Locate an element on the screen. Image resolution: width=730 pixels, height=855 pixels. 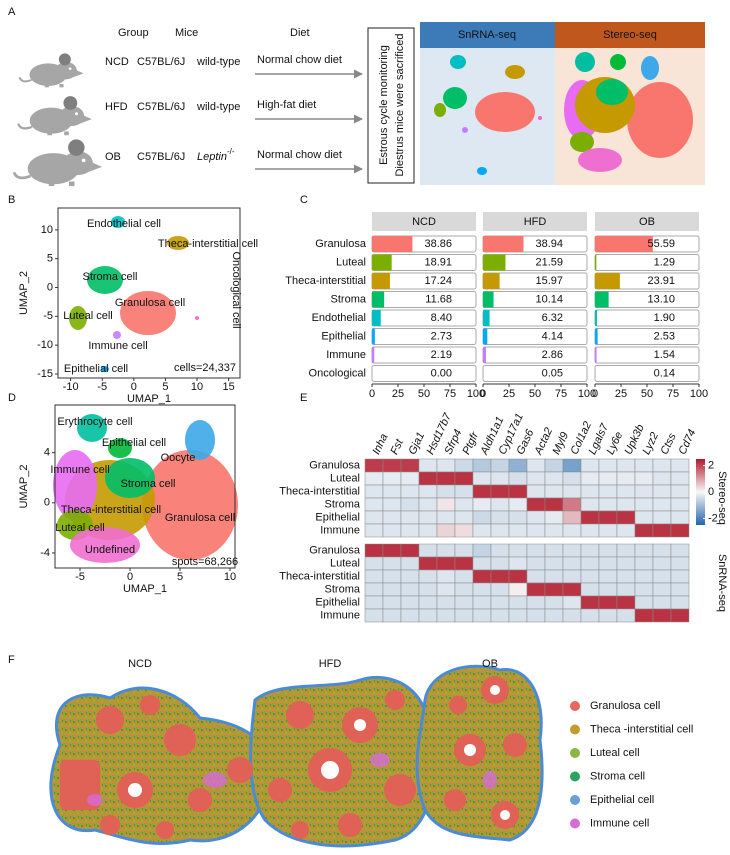
y-tick-label: -10 is located at coordinates (45, 345).